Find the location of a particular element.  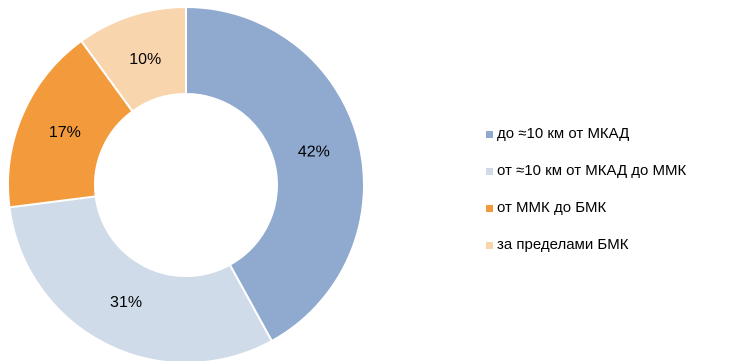

legend-item-3: от ММК до БМК is located at coordinates (609, 208).